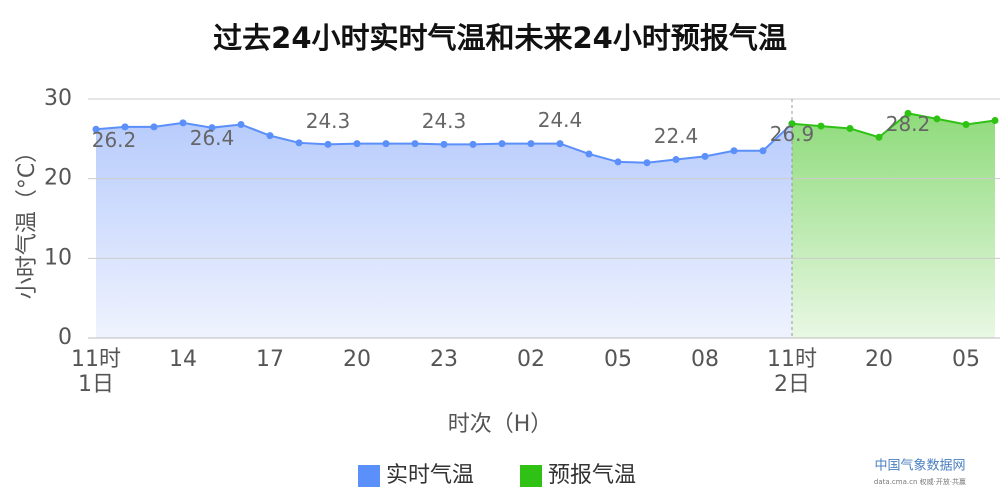 This screenshot has width=1000, height=500. Describe the element at coordinates (500, 38) in the screenshot. I see `chart-title: 过去24小时实时气温和未来24小时预报气温` at that location.